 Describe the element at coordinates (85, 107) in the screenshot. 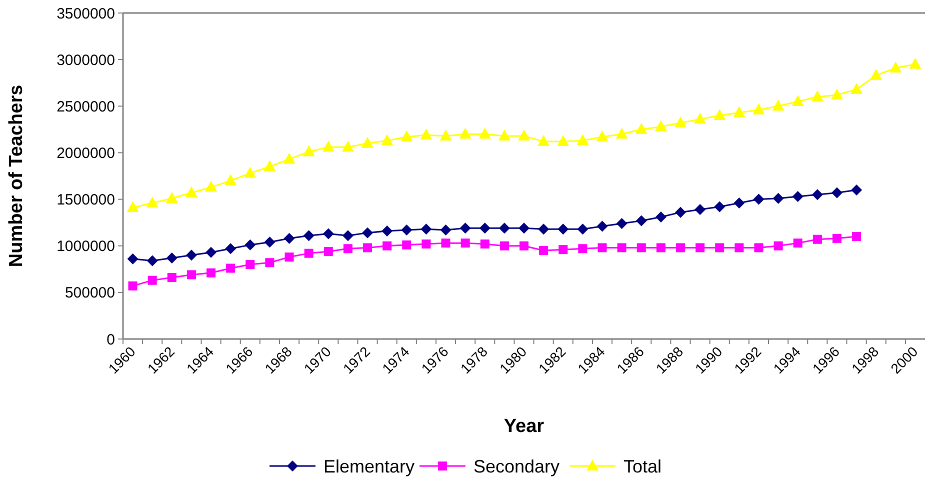

I see `y-tick-label: 2500000` at that location.